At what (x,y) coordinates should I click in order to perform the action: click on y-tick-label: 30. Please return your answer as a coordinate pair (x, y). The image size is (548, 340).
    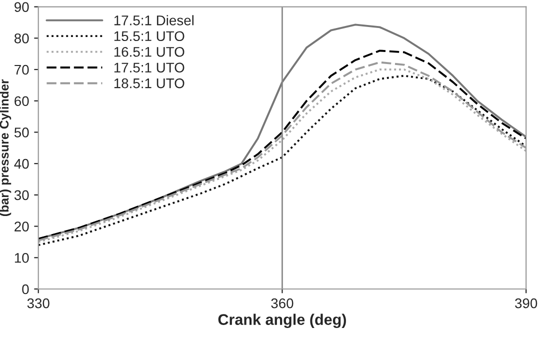
    Looking at the image, I should click on (21, 195).